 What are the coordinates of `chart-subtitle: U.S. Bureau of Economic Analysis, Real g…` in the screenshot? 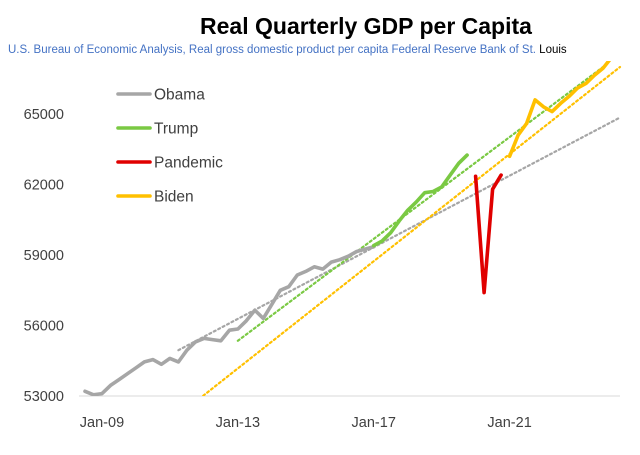 It's located at (287, 50).